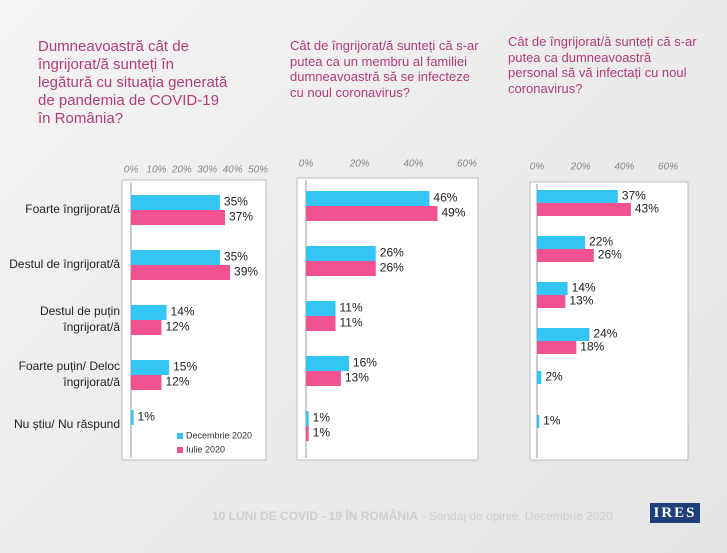  What do you see at coordinates (156, 170) in the screenshot?
I see `x-tick-label: 10%` at bounding box center [156, 170].